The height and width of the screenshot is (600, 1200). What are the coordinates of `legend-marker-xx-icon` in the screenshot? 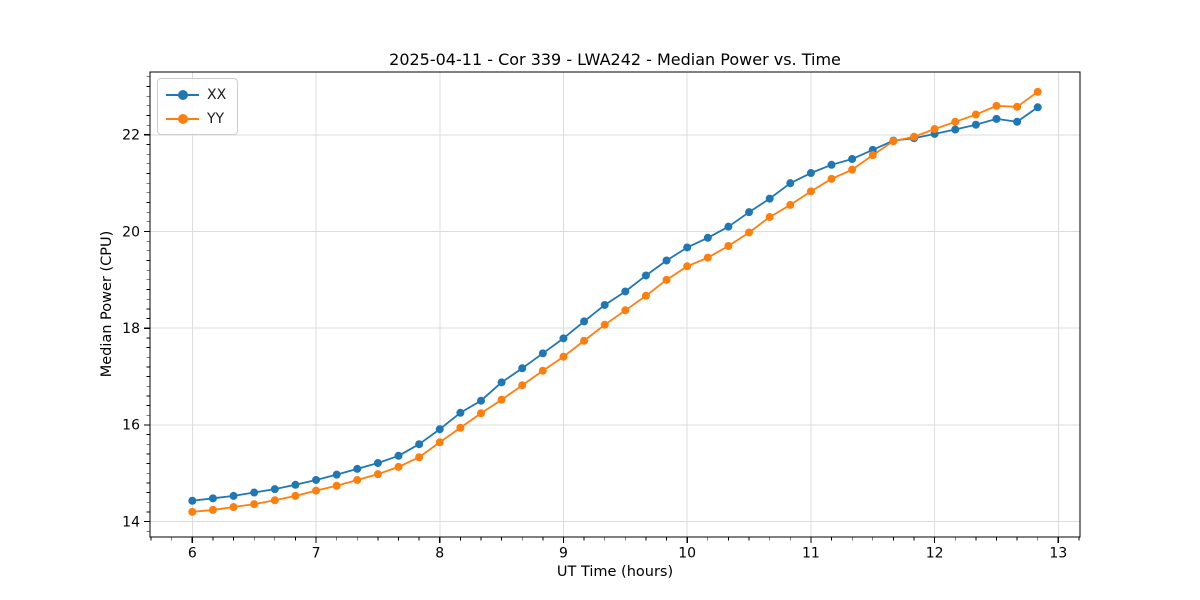 It's located at (182, 95).